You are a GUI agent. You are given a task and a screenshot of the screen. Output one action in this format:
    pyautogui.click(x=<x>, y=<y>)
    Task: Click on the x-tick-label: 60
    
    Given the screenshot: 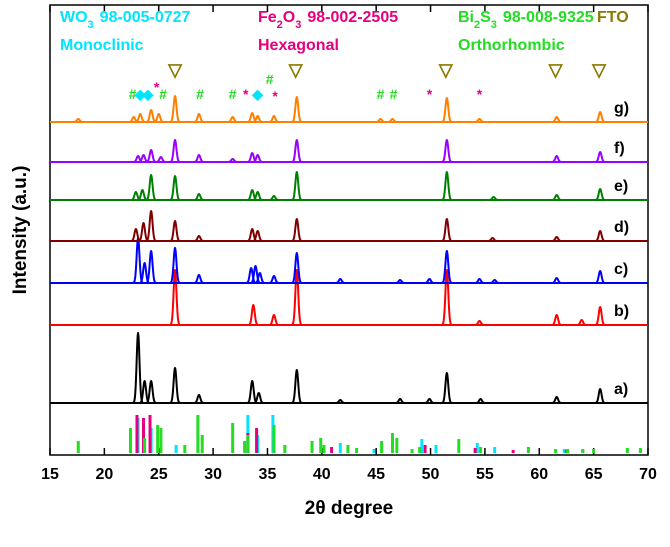 What is the action you would take?
    pyautogui.click(x=539, y=474)
    